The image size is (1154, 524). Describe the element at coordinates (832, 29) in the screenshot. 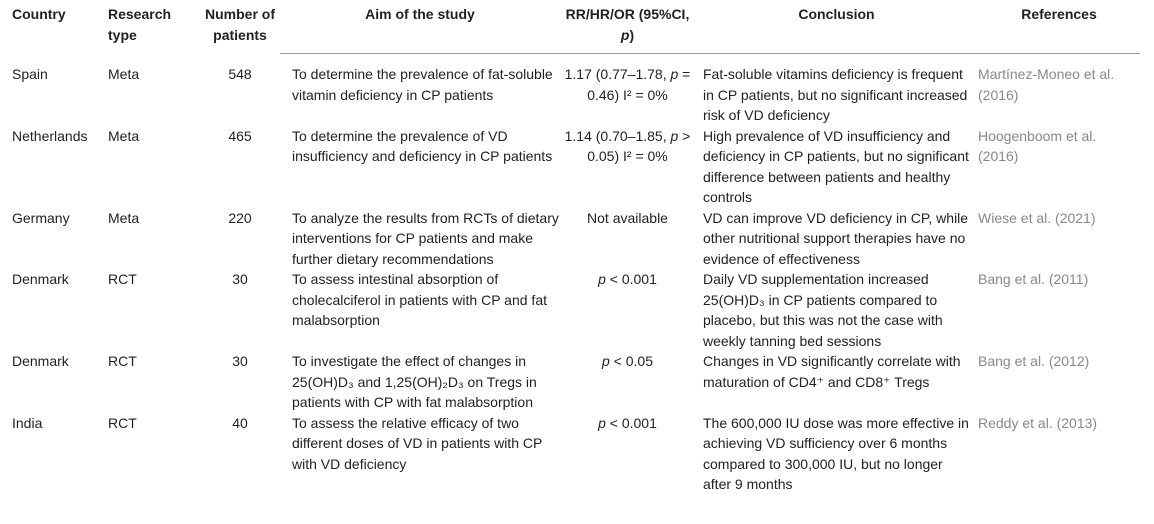

I see `header-cell: Conclusion` at that location.